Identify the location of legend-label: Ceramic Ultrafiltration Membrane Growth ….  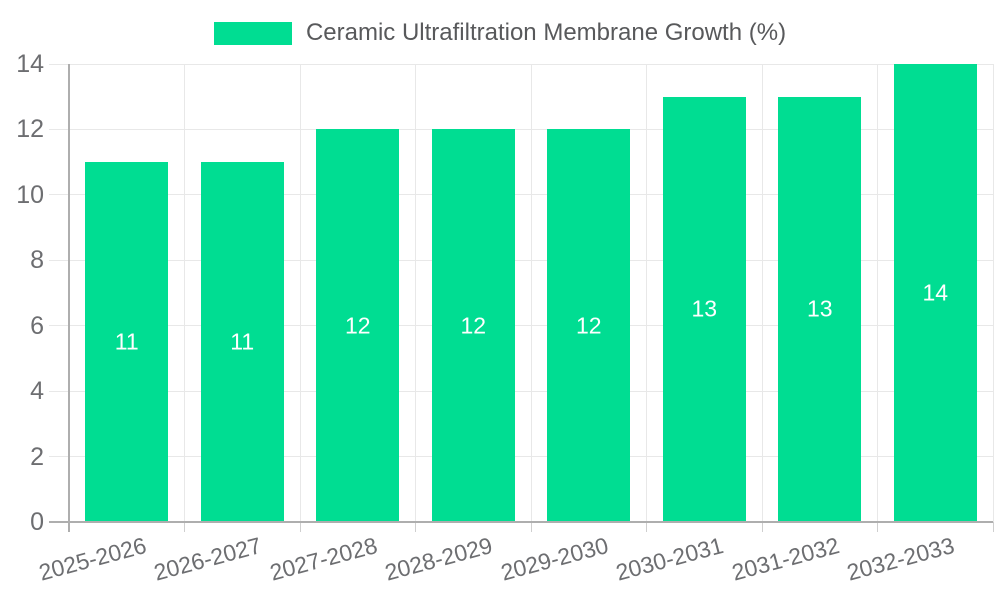
(546, 32).